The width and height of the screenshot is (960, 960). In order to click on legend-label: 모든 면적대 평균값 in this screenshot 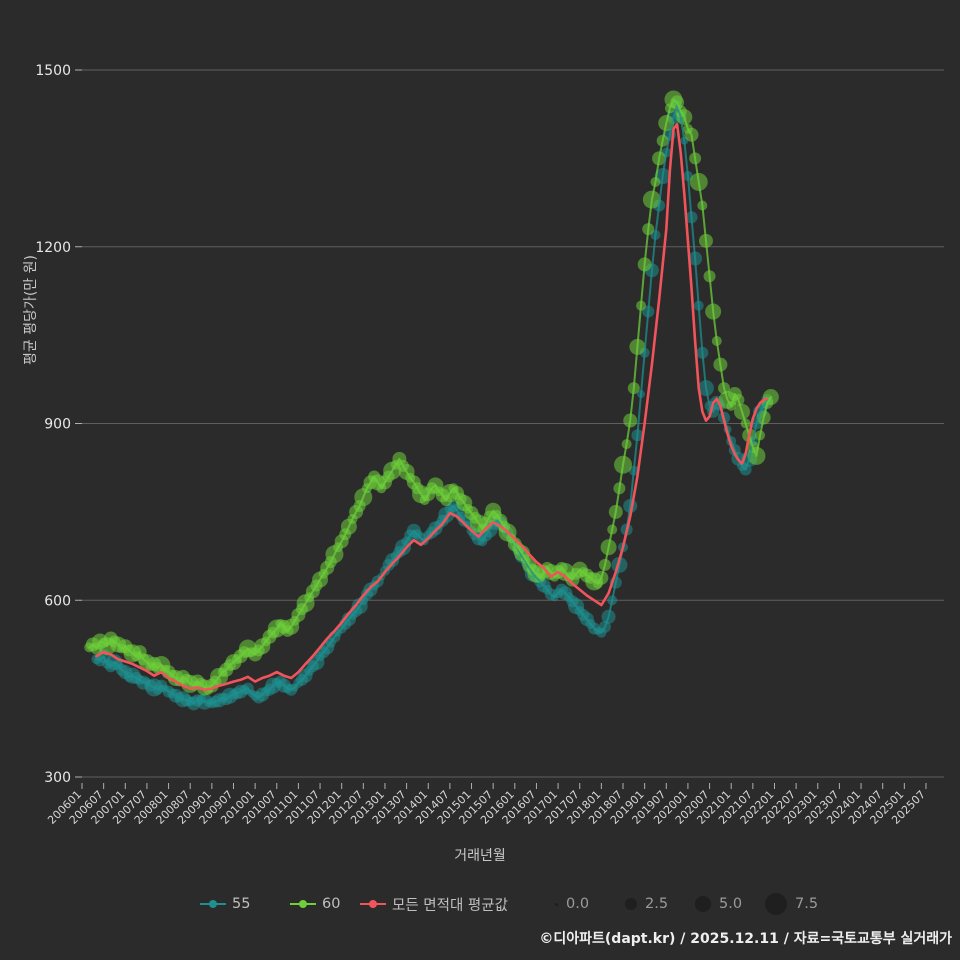, I will do `click(450, 905)`.